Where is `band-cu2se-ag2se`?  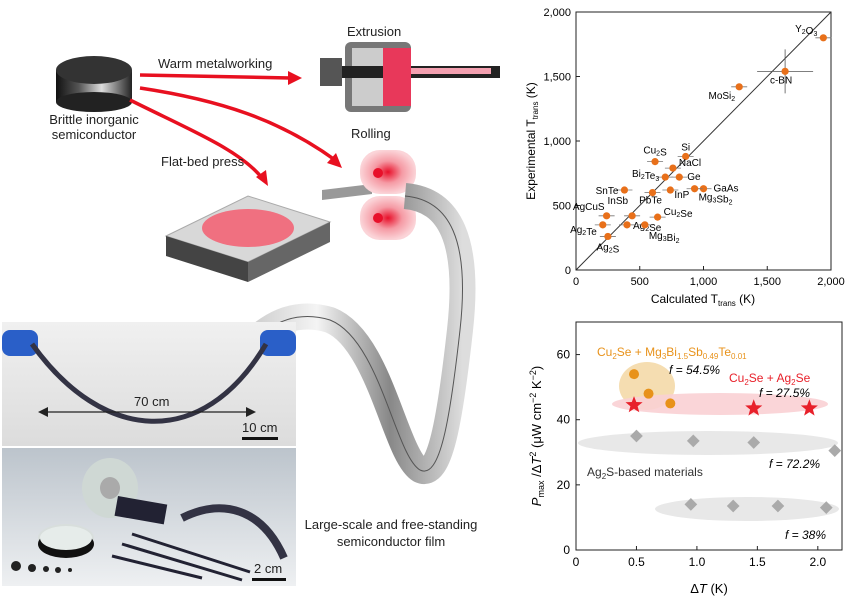 band-cu2se-ag2se is located at coordinates (720, 404).